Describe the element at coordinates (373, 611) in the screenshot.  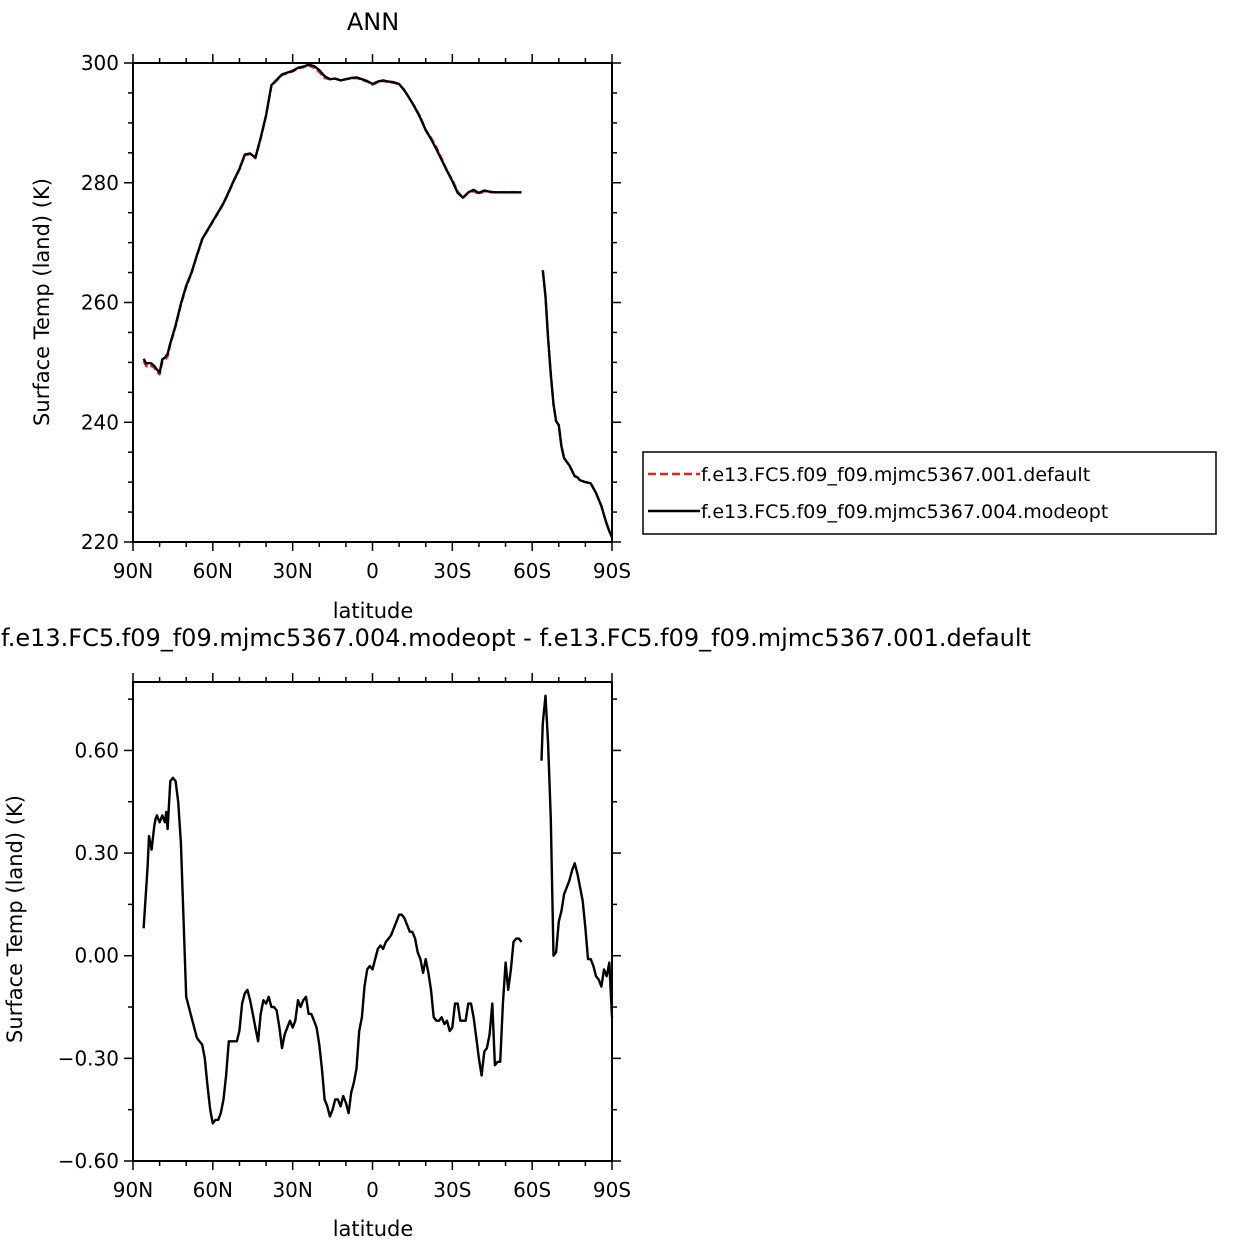
I see `top-x-axis-label: latitude` at that location.